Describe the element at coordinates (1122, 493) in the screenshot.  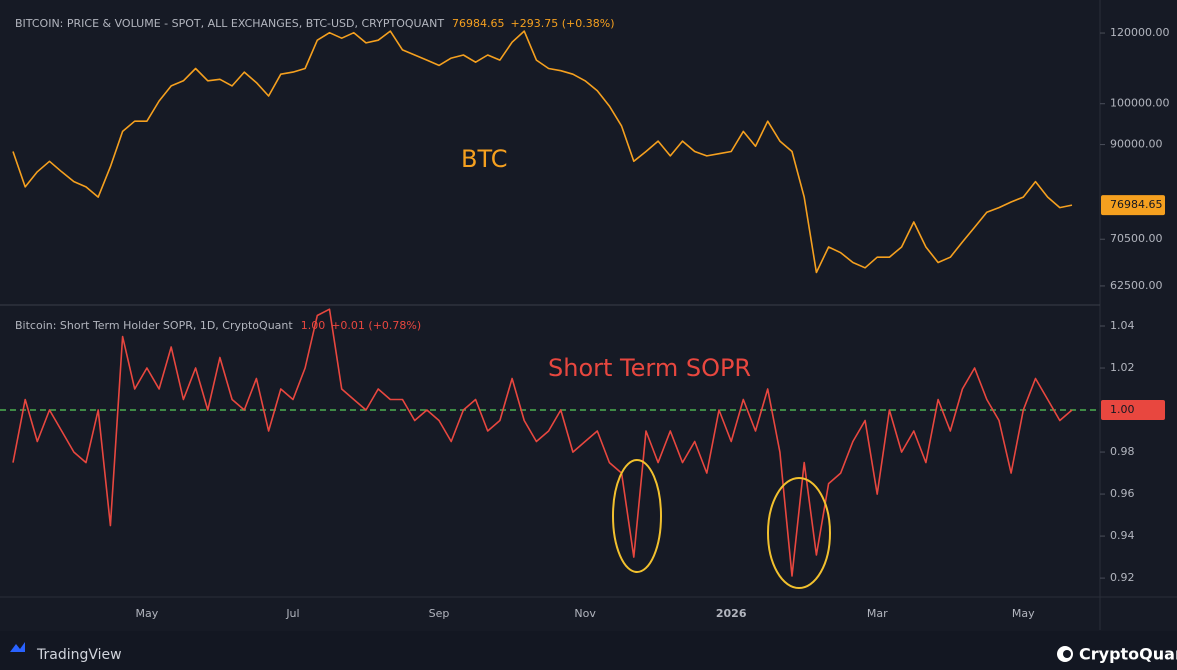
I see `y-tick-label: 0.96` at that location.